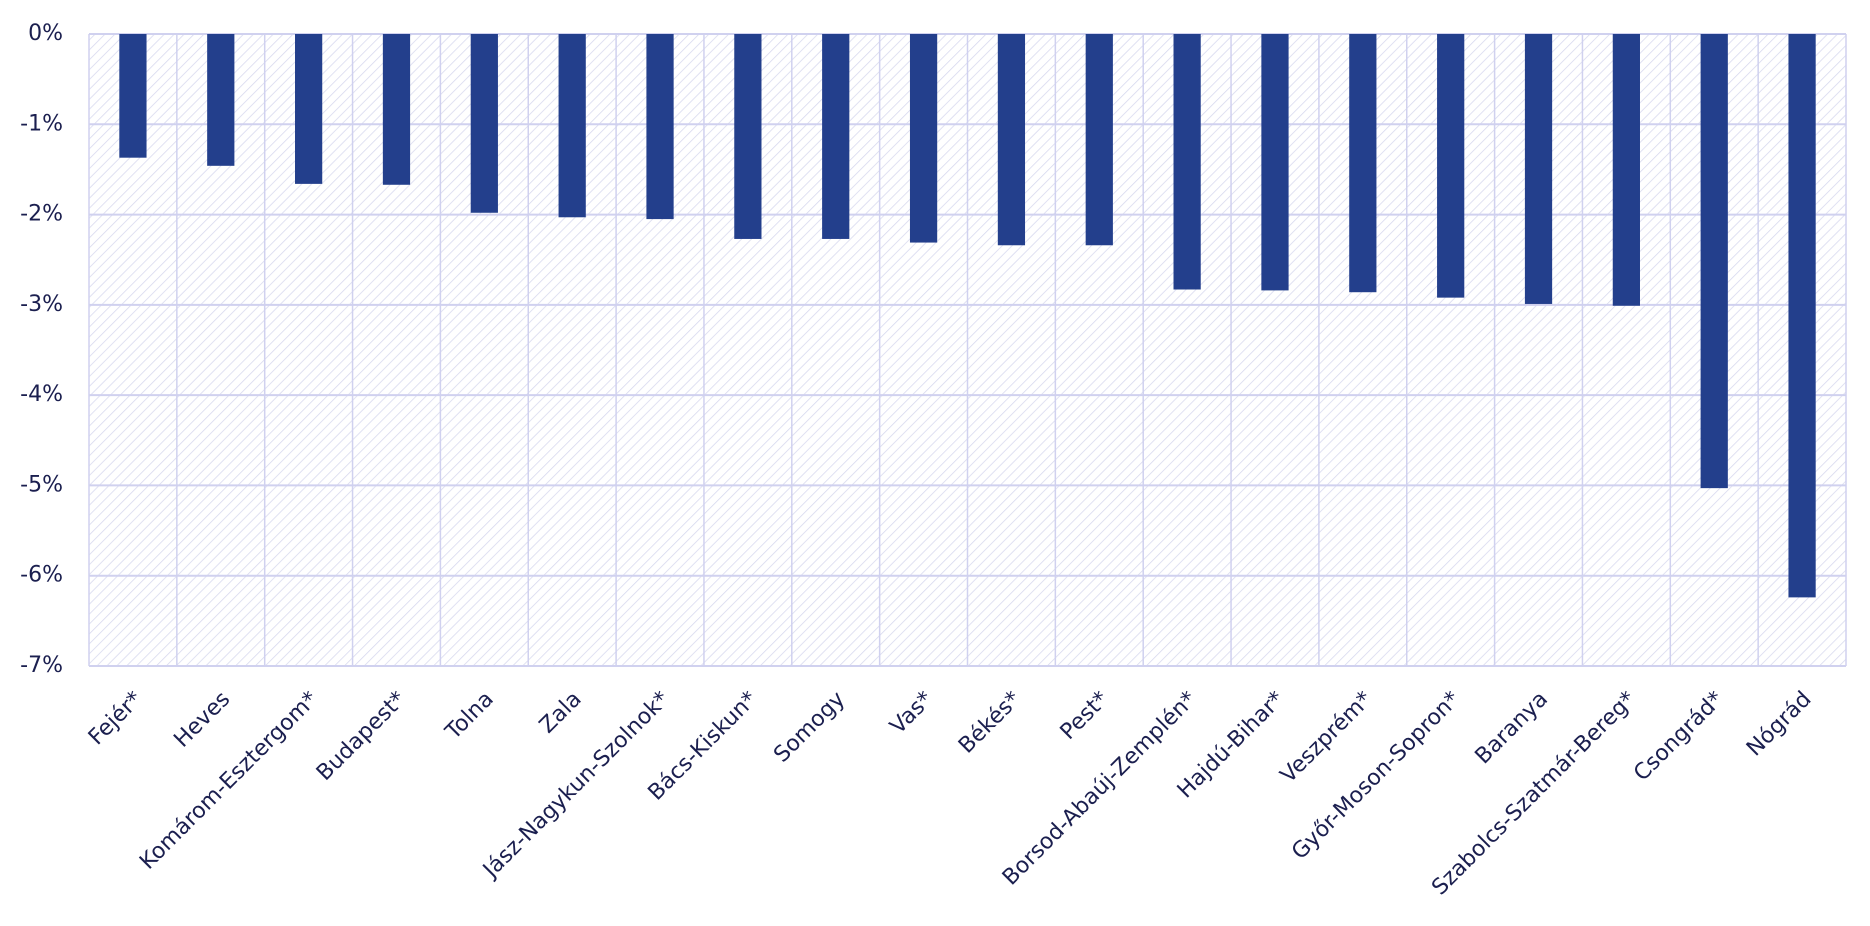  I want to click on x-tick-label: Somogy, so click(809, 727).